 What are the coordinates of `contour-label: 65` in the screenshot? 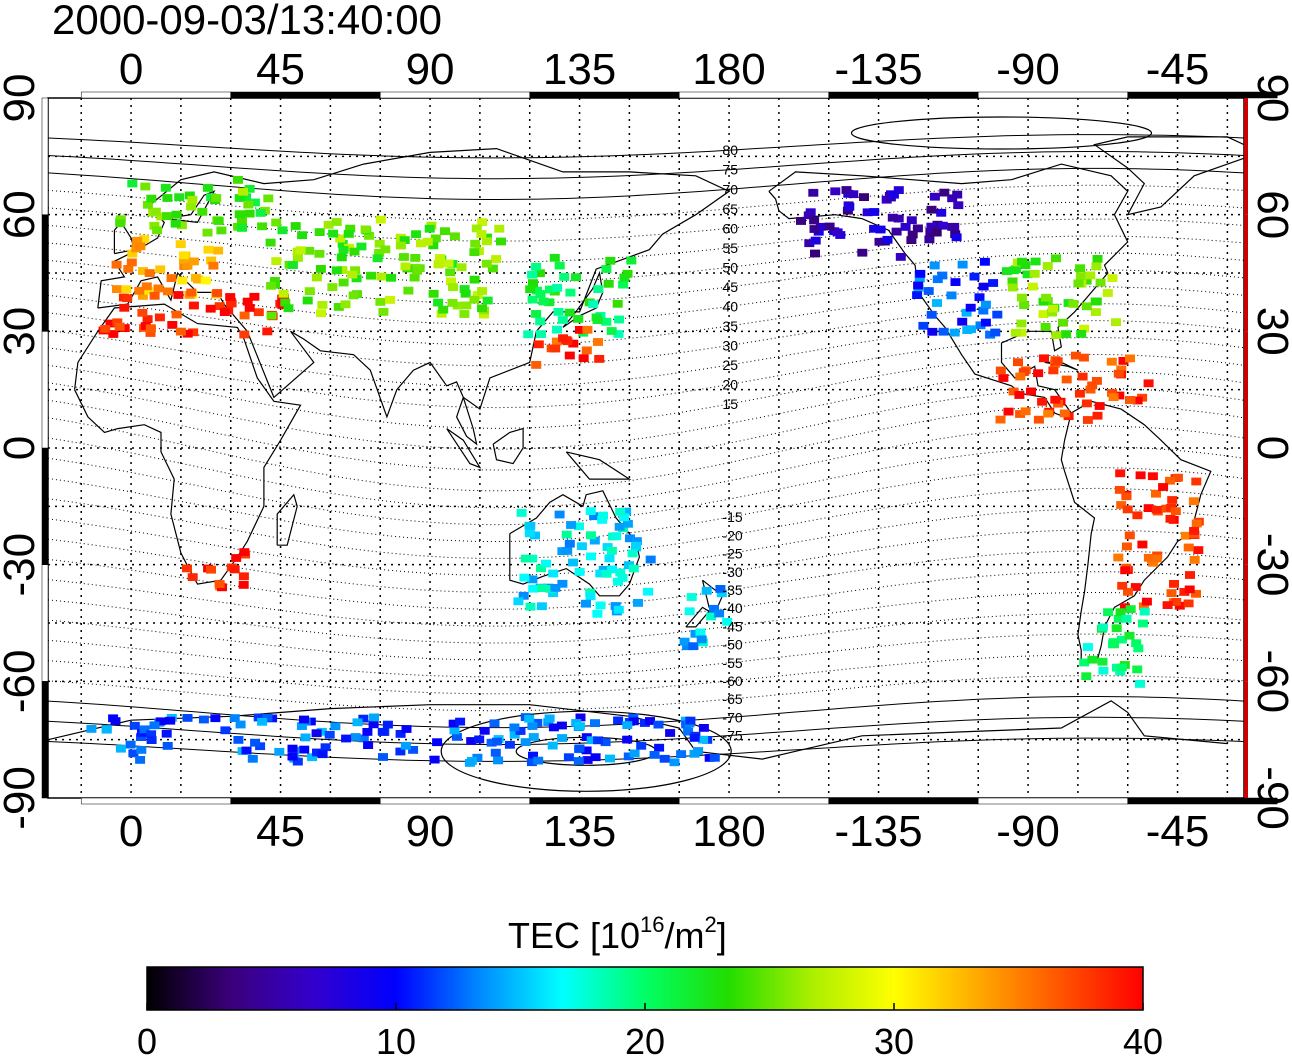 It's located at (730, 209).